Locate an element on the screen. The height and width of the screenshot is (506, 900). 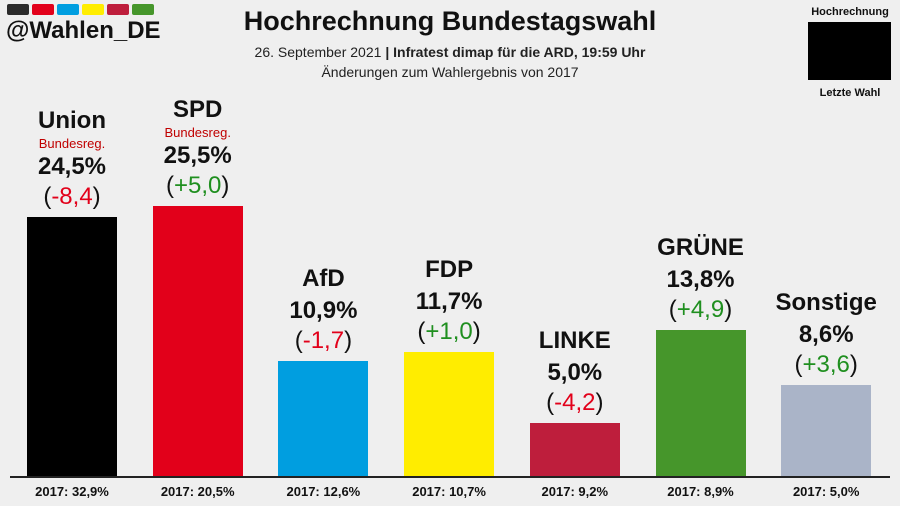
change-value: -8,4 is located at coordinates (72, 196).